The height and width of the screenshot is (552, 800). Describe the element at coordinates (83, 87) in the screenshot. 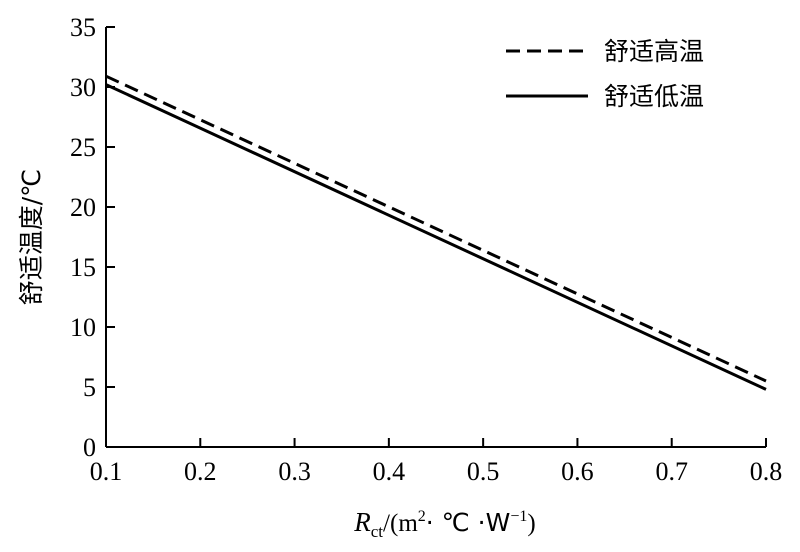

I see `y-tick-label: 30` at that location.